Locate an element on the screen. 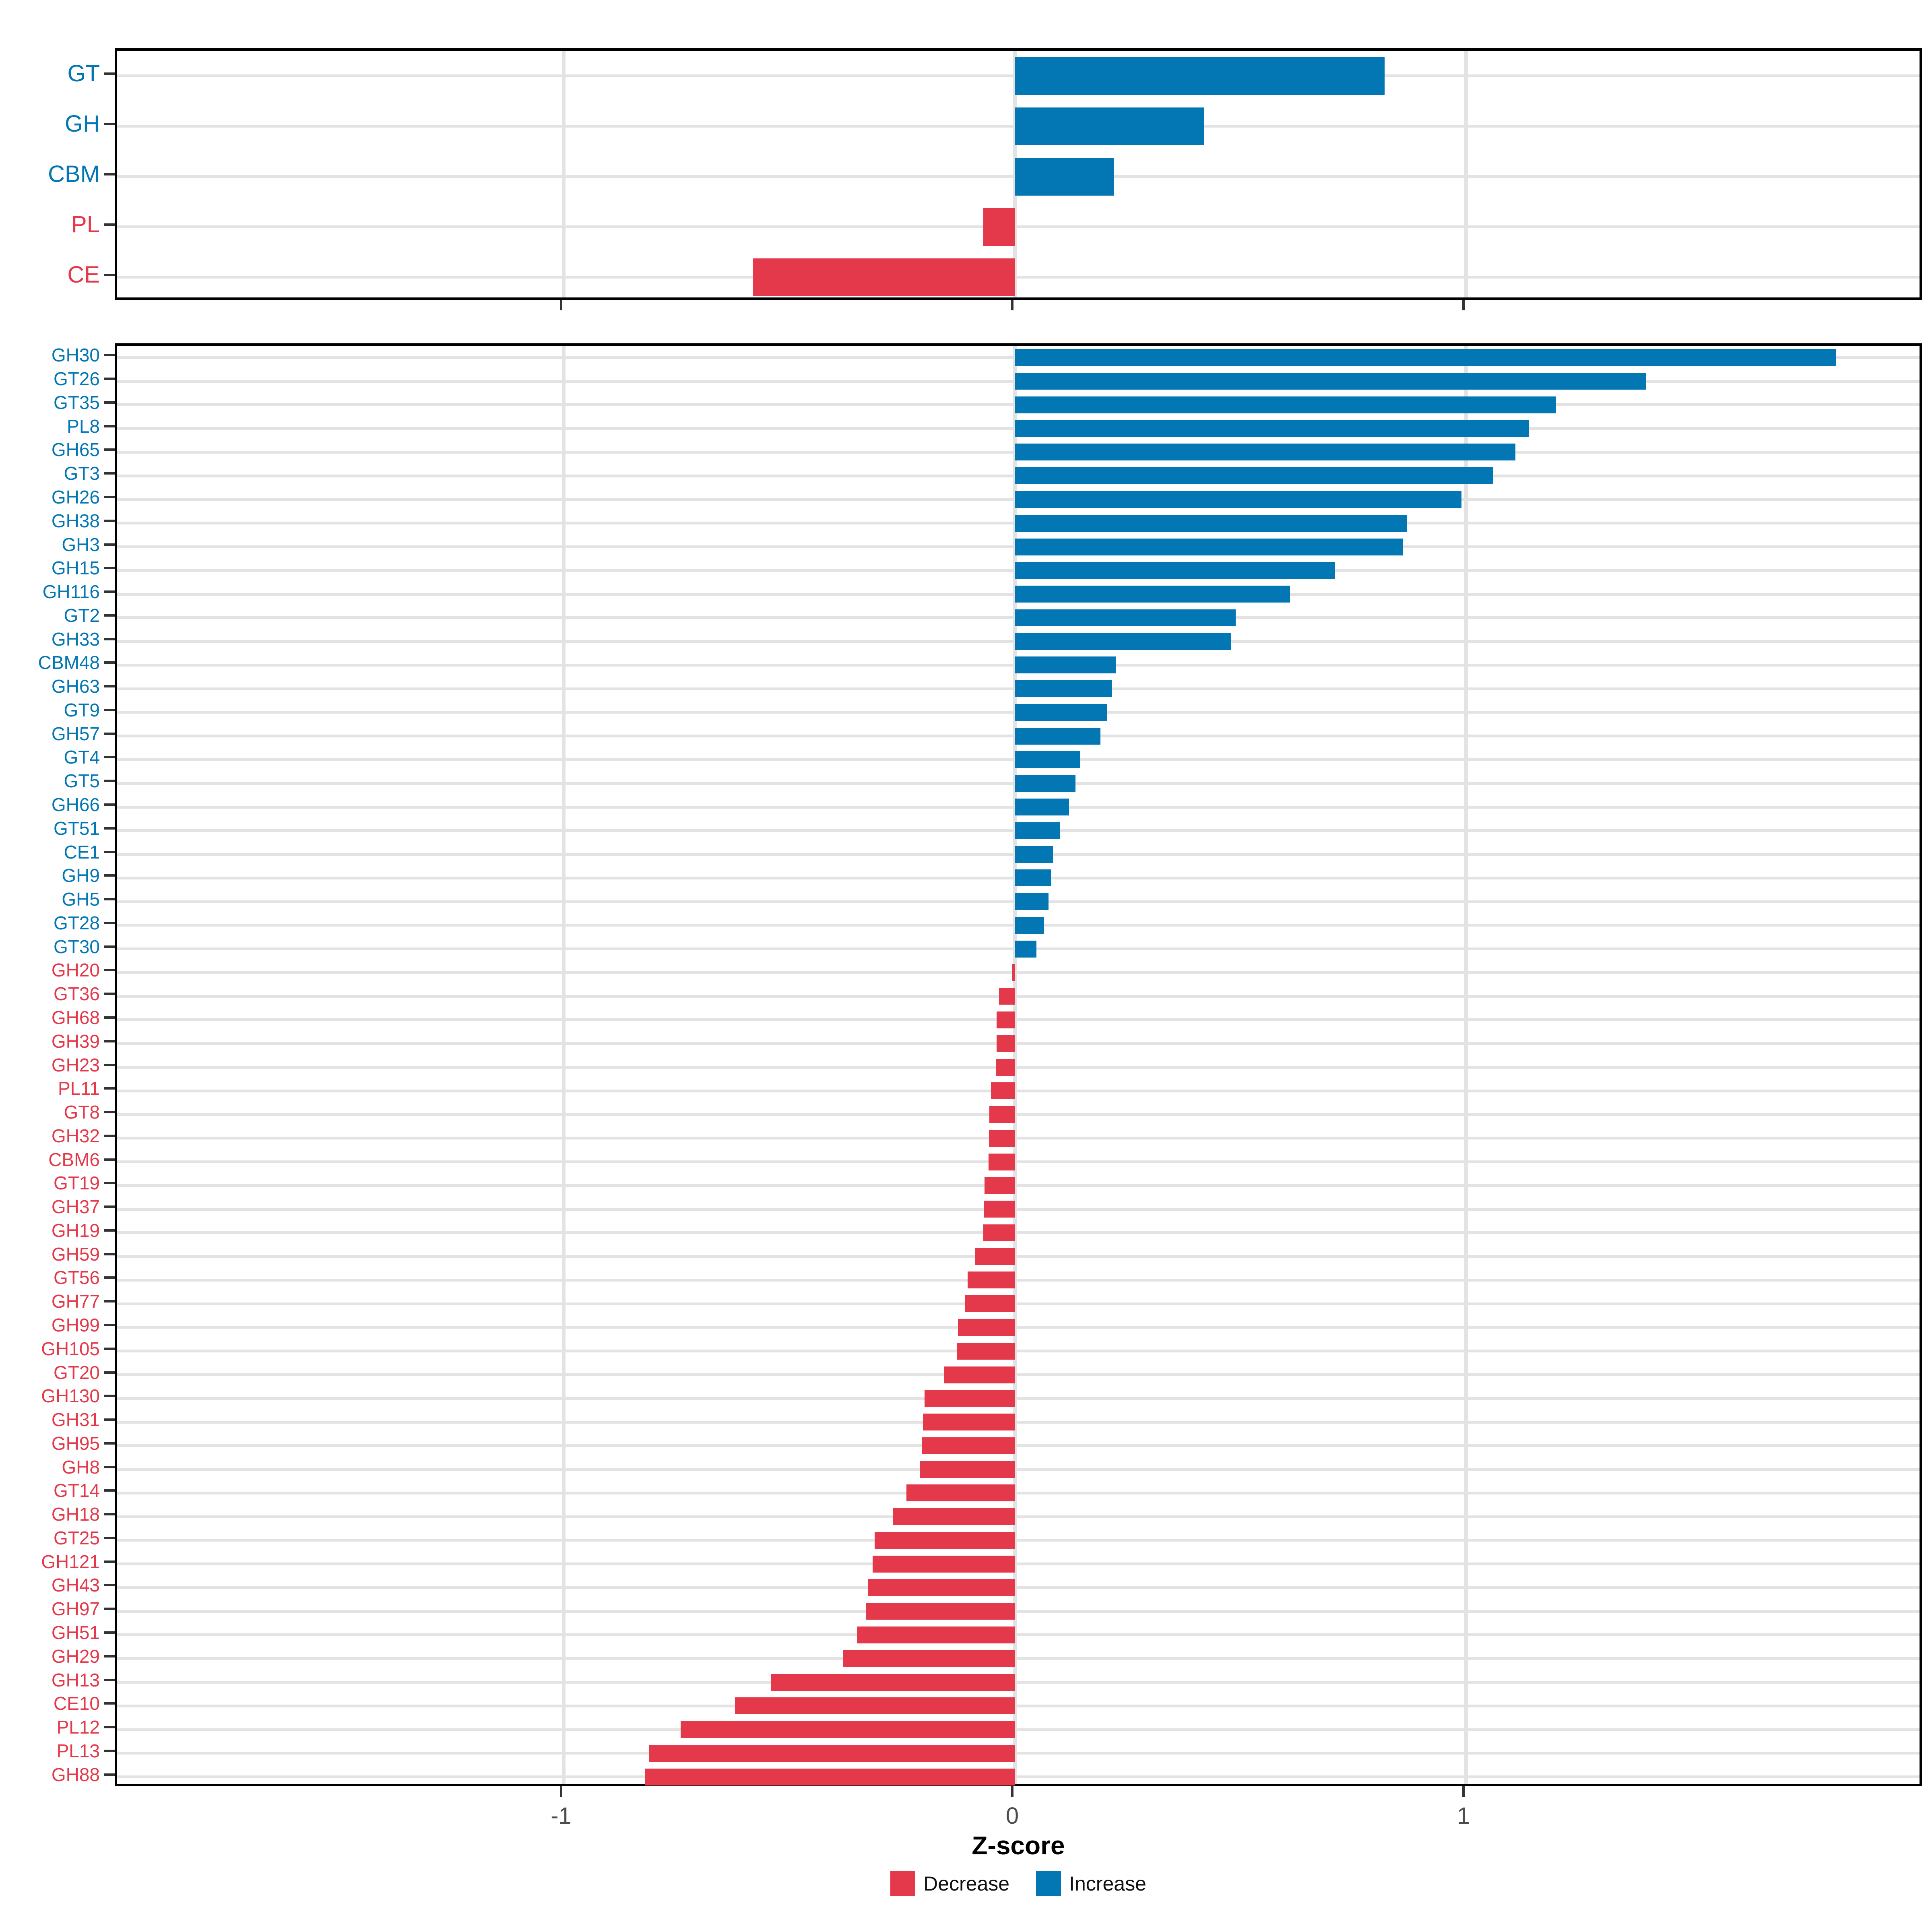 This screenshot has height=1932, width=1932. bar-GH130 is located at coordinates (969, 1398).